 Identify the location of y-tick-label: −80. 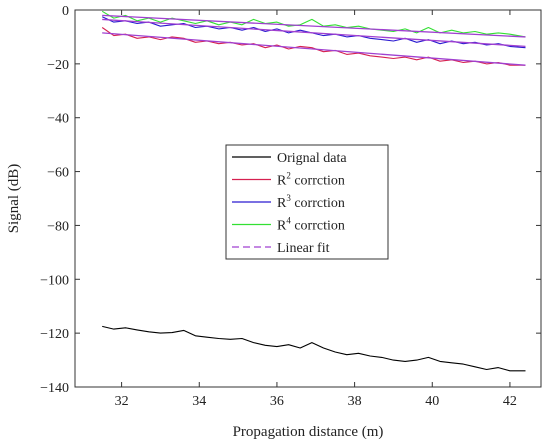
(58, 226).